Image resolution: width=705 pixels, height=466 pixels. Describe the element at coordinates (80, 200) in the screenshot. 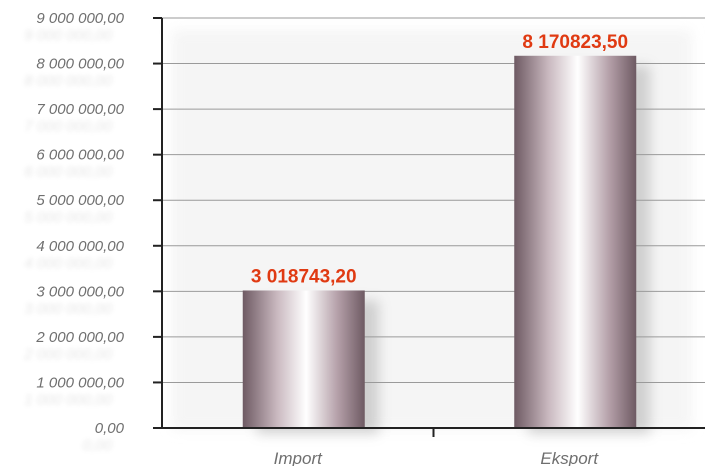

I see `y-tick-label: 5 000 000,00` at that location.